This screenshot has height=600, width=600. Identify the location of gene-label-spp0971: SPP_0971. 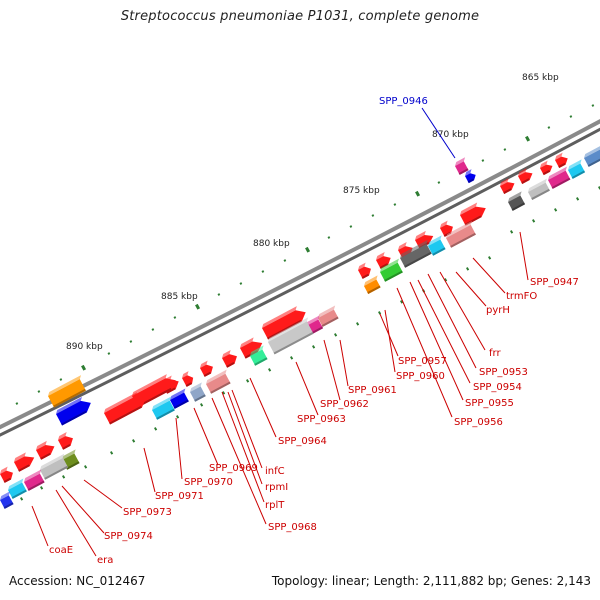
(179, 496).